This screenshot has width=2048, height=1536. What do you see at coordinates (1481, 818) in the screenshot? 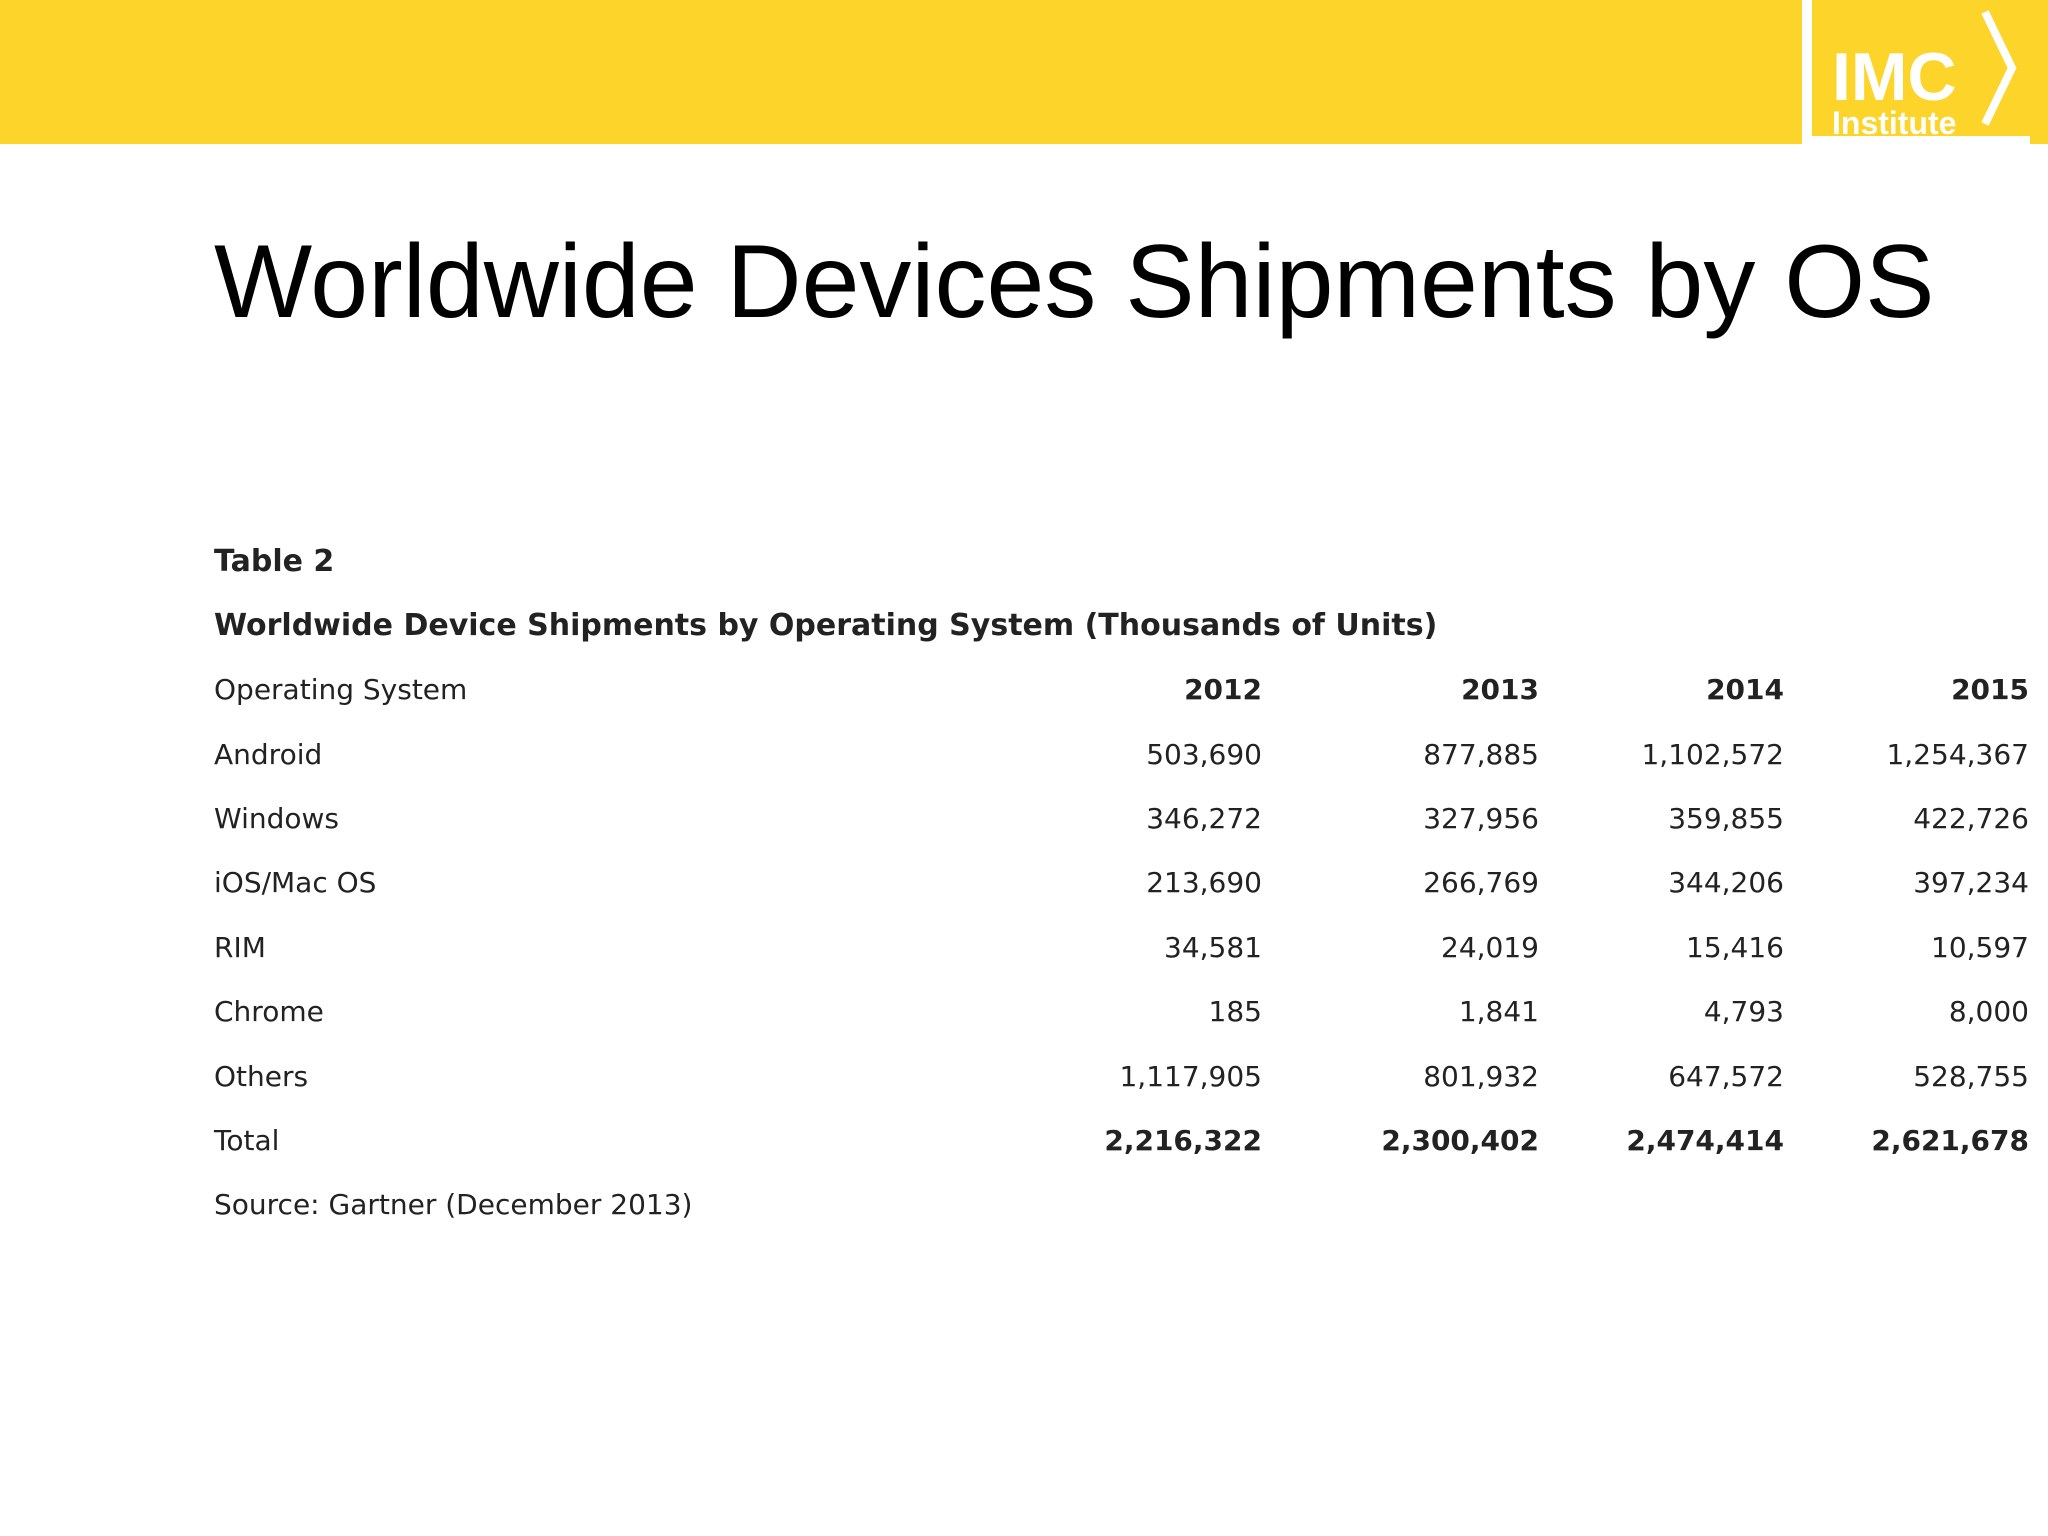
I see `cell-2013: 327,956` at bounding box center [1481, 818].